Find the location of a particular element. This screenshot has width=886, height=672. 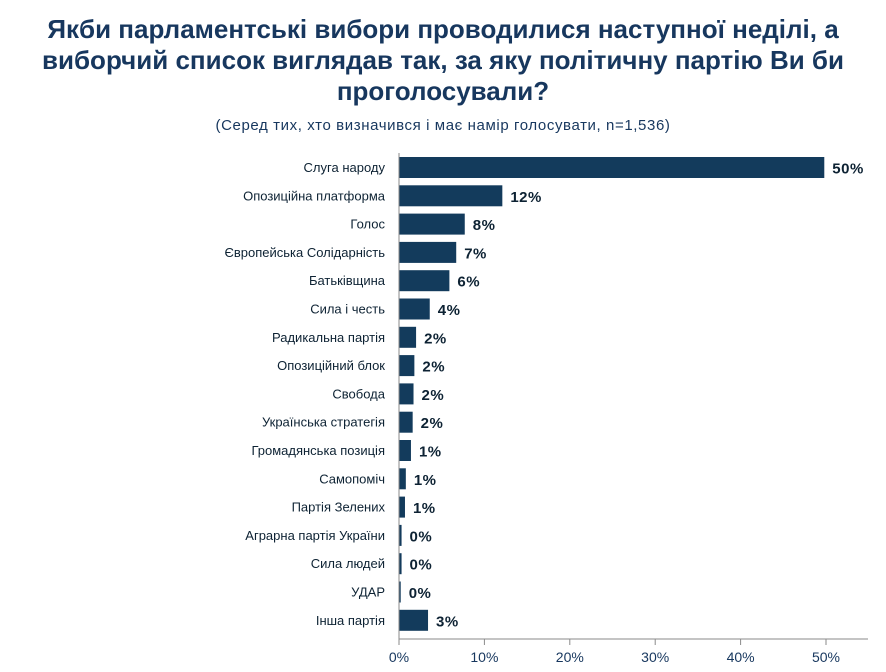

data-label: 6% is located at coordinates (468, 282).